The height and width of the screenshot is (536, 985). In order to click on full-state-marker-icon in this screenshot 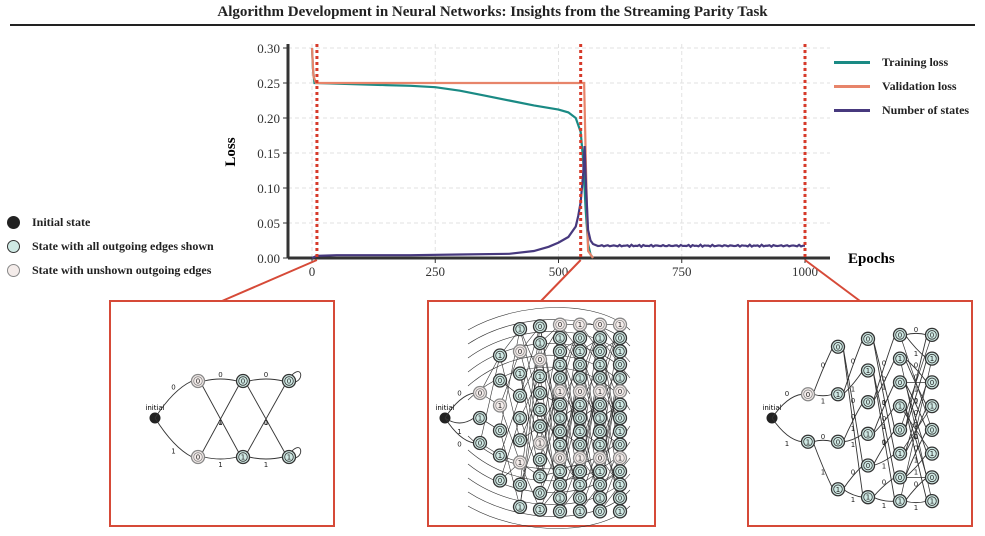, I will do `click(13, 246)`.